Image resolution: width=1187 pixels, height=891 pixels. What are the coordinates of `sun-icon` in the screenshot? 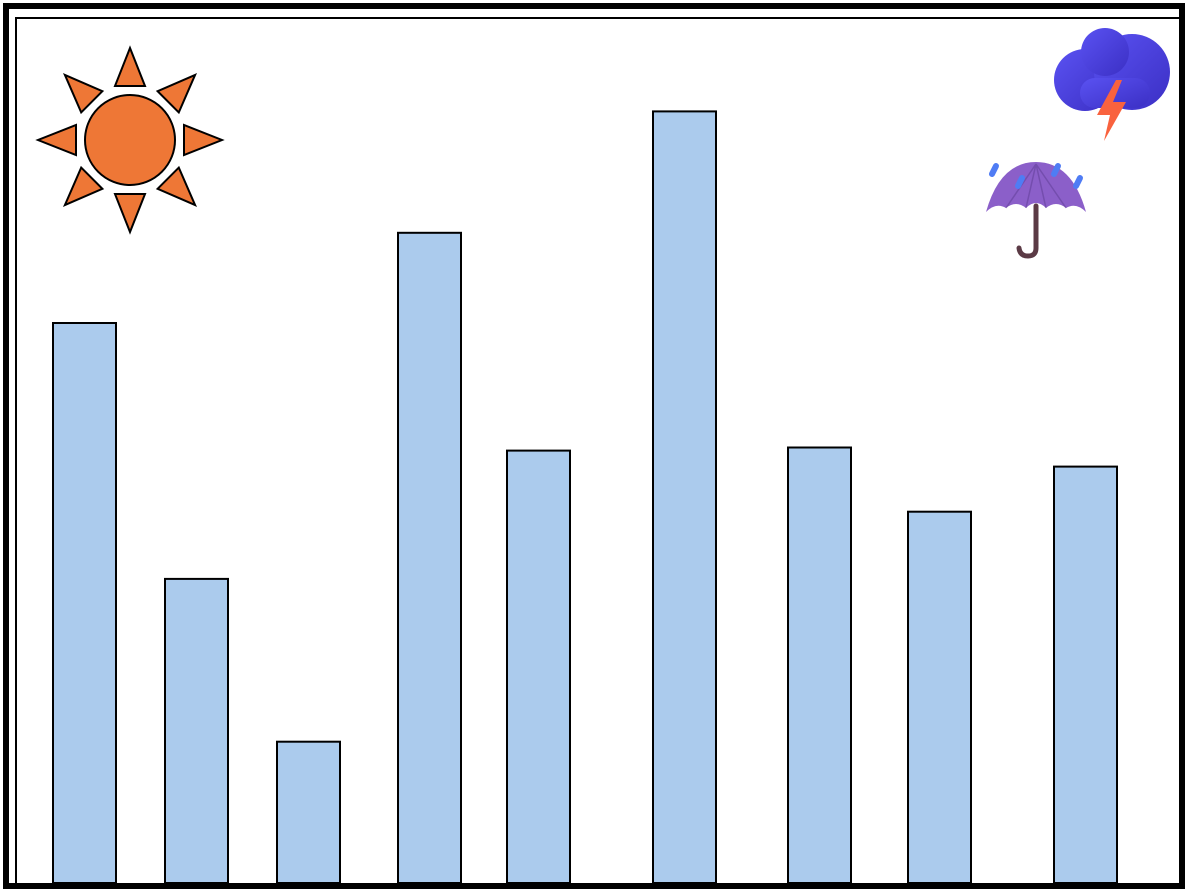 It's located at (130, 140).